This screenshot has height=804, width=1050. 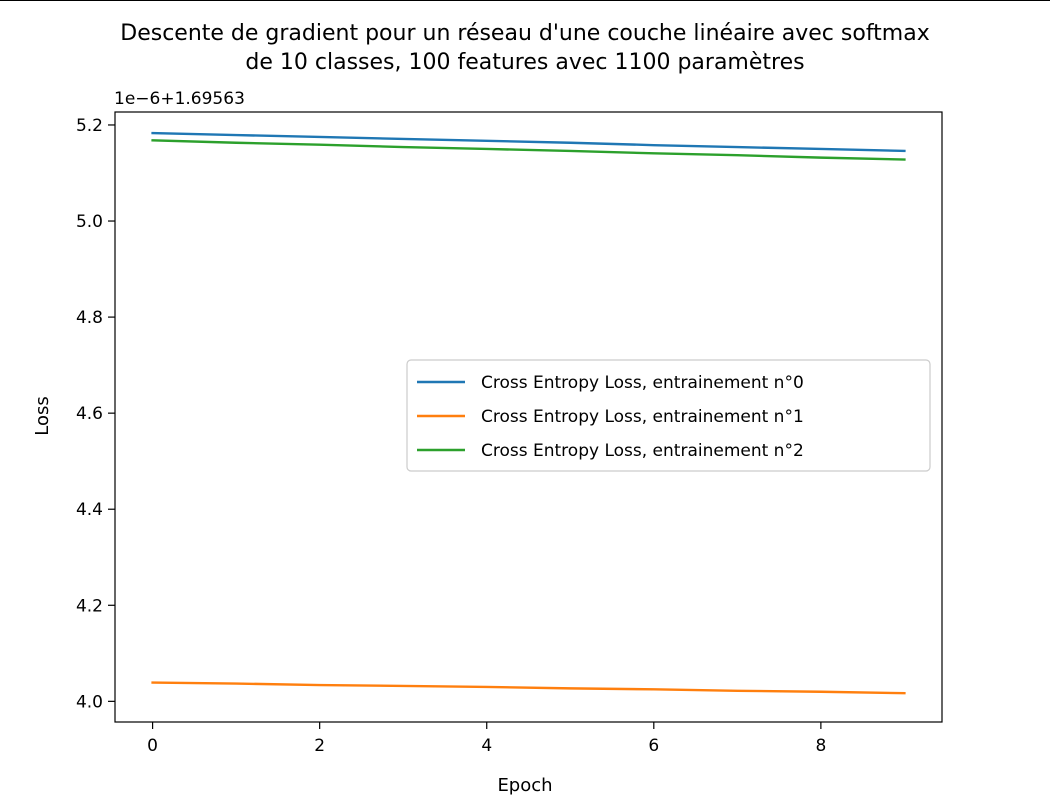 I want to click on x-axis-label: Epoch, so click(x=524, y=785).